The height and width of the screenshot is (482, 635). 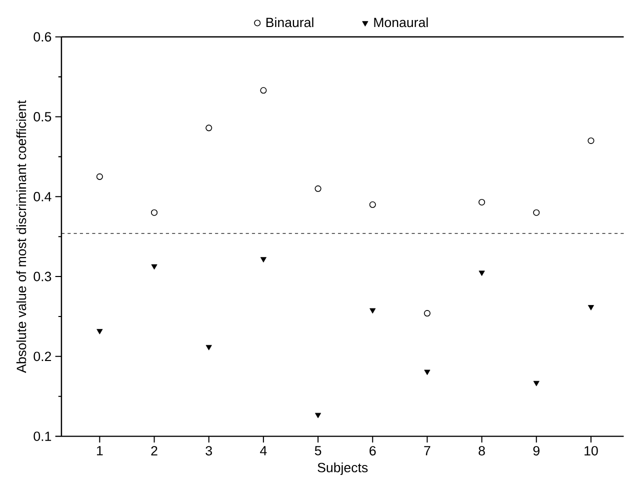 I want to click on legend-label: Binaural, so click(x=290, y=22).